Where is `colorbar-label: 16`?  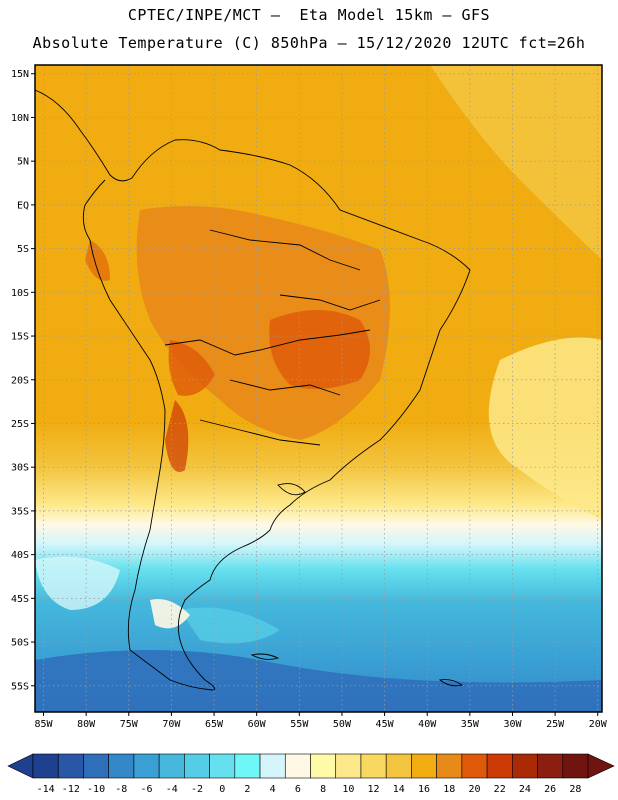
colorbar-label: 16 is located at coordinates (424, 789).